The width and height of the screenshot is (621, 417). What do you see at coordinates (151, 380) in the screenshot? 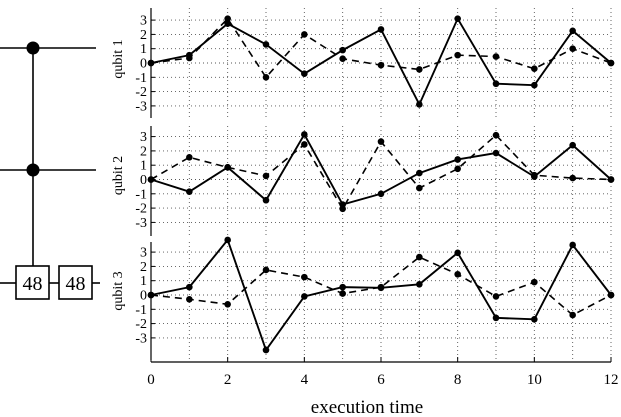
I see `x-tick-label: 0` at bounding box center [151, 380].